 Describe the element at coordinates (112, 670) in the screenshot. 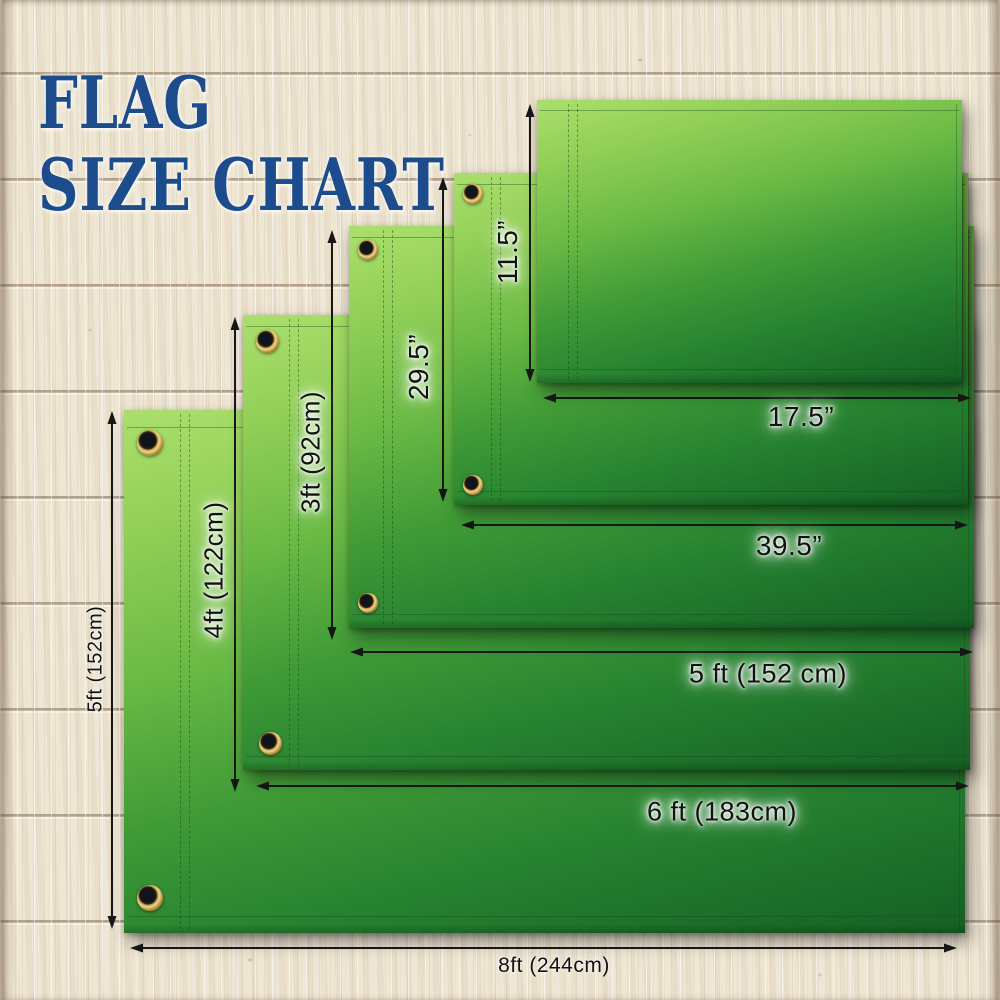

I see `height-arrow-5ft` at that location.